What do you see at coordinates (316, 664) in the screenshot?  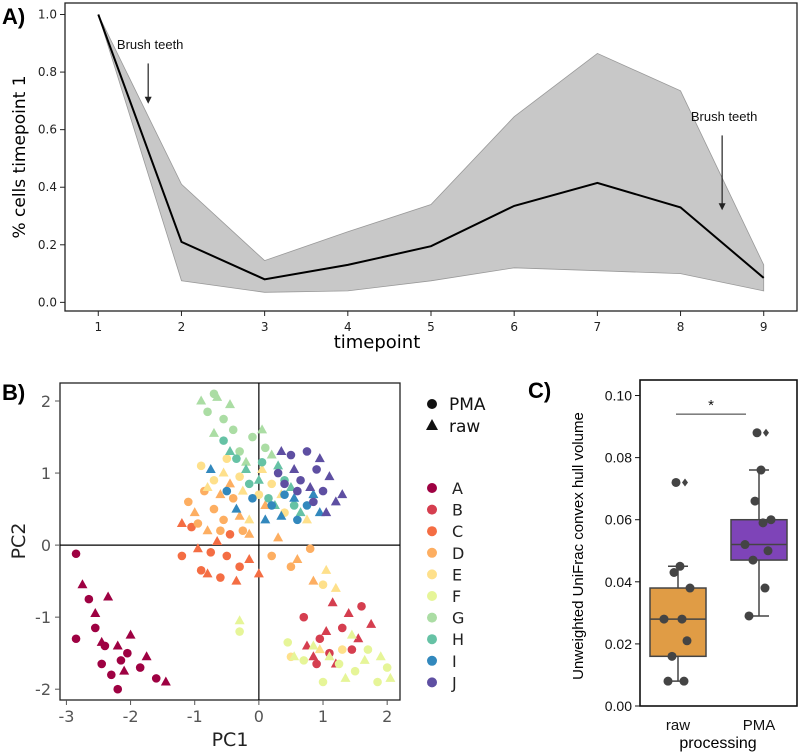 I see `point-pma-B` at bounding box center [316, 664].